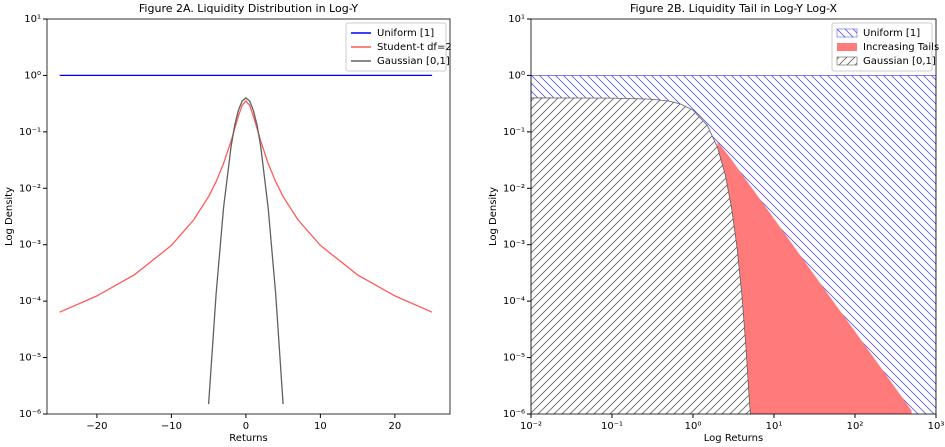 This screenshot has height=447, width=945. I want to click on x-axis-label: Returns, so click(248, 438).